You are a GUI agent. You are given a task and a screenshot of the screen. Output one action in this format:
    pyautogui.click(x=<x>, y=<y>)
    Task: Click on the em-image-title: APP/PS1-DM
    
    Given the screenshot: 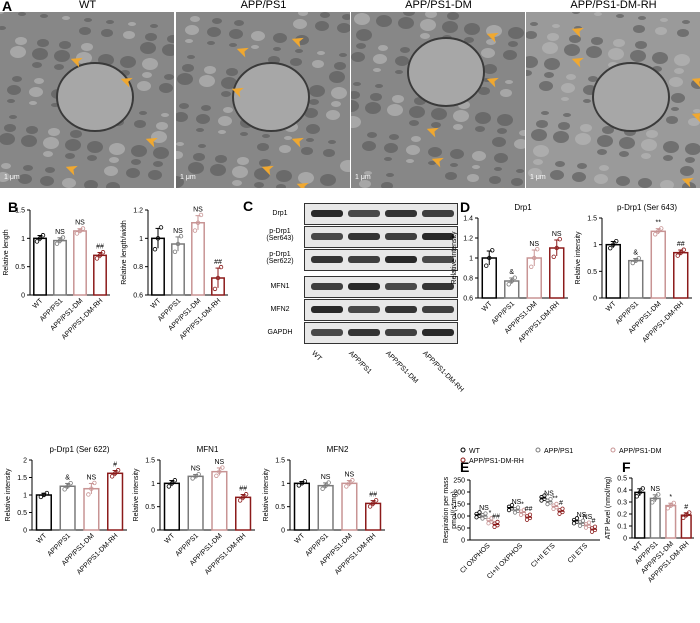 What is the action you would take?
    pyautogui.click(x=438, y=5)
    